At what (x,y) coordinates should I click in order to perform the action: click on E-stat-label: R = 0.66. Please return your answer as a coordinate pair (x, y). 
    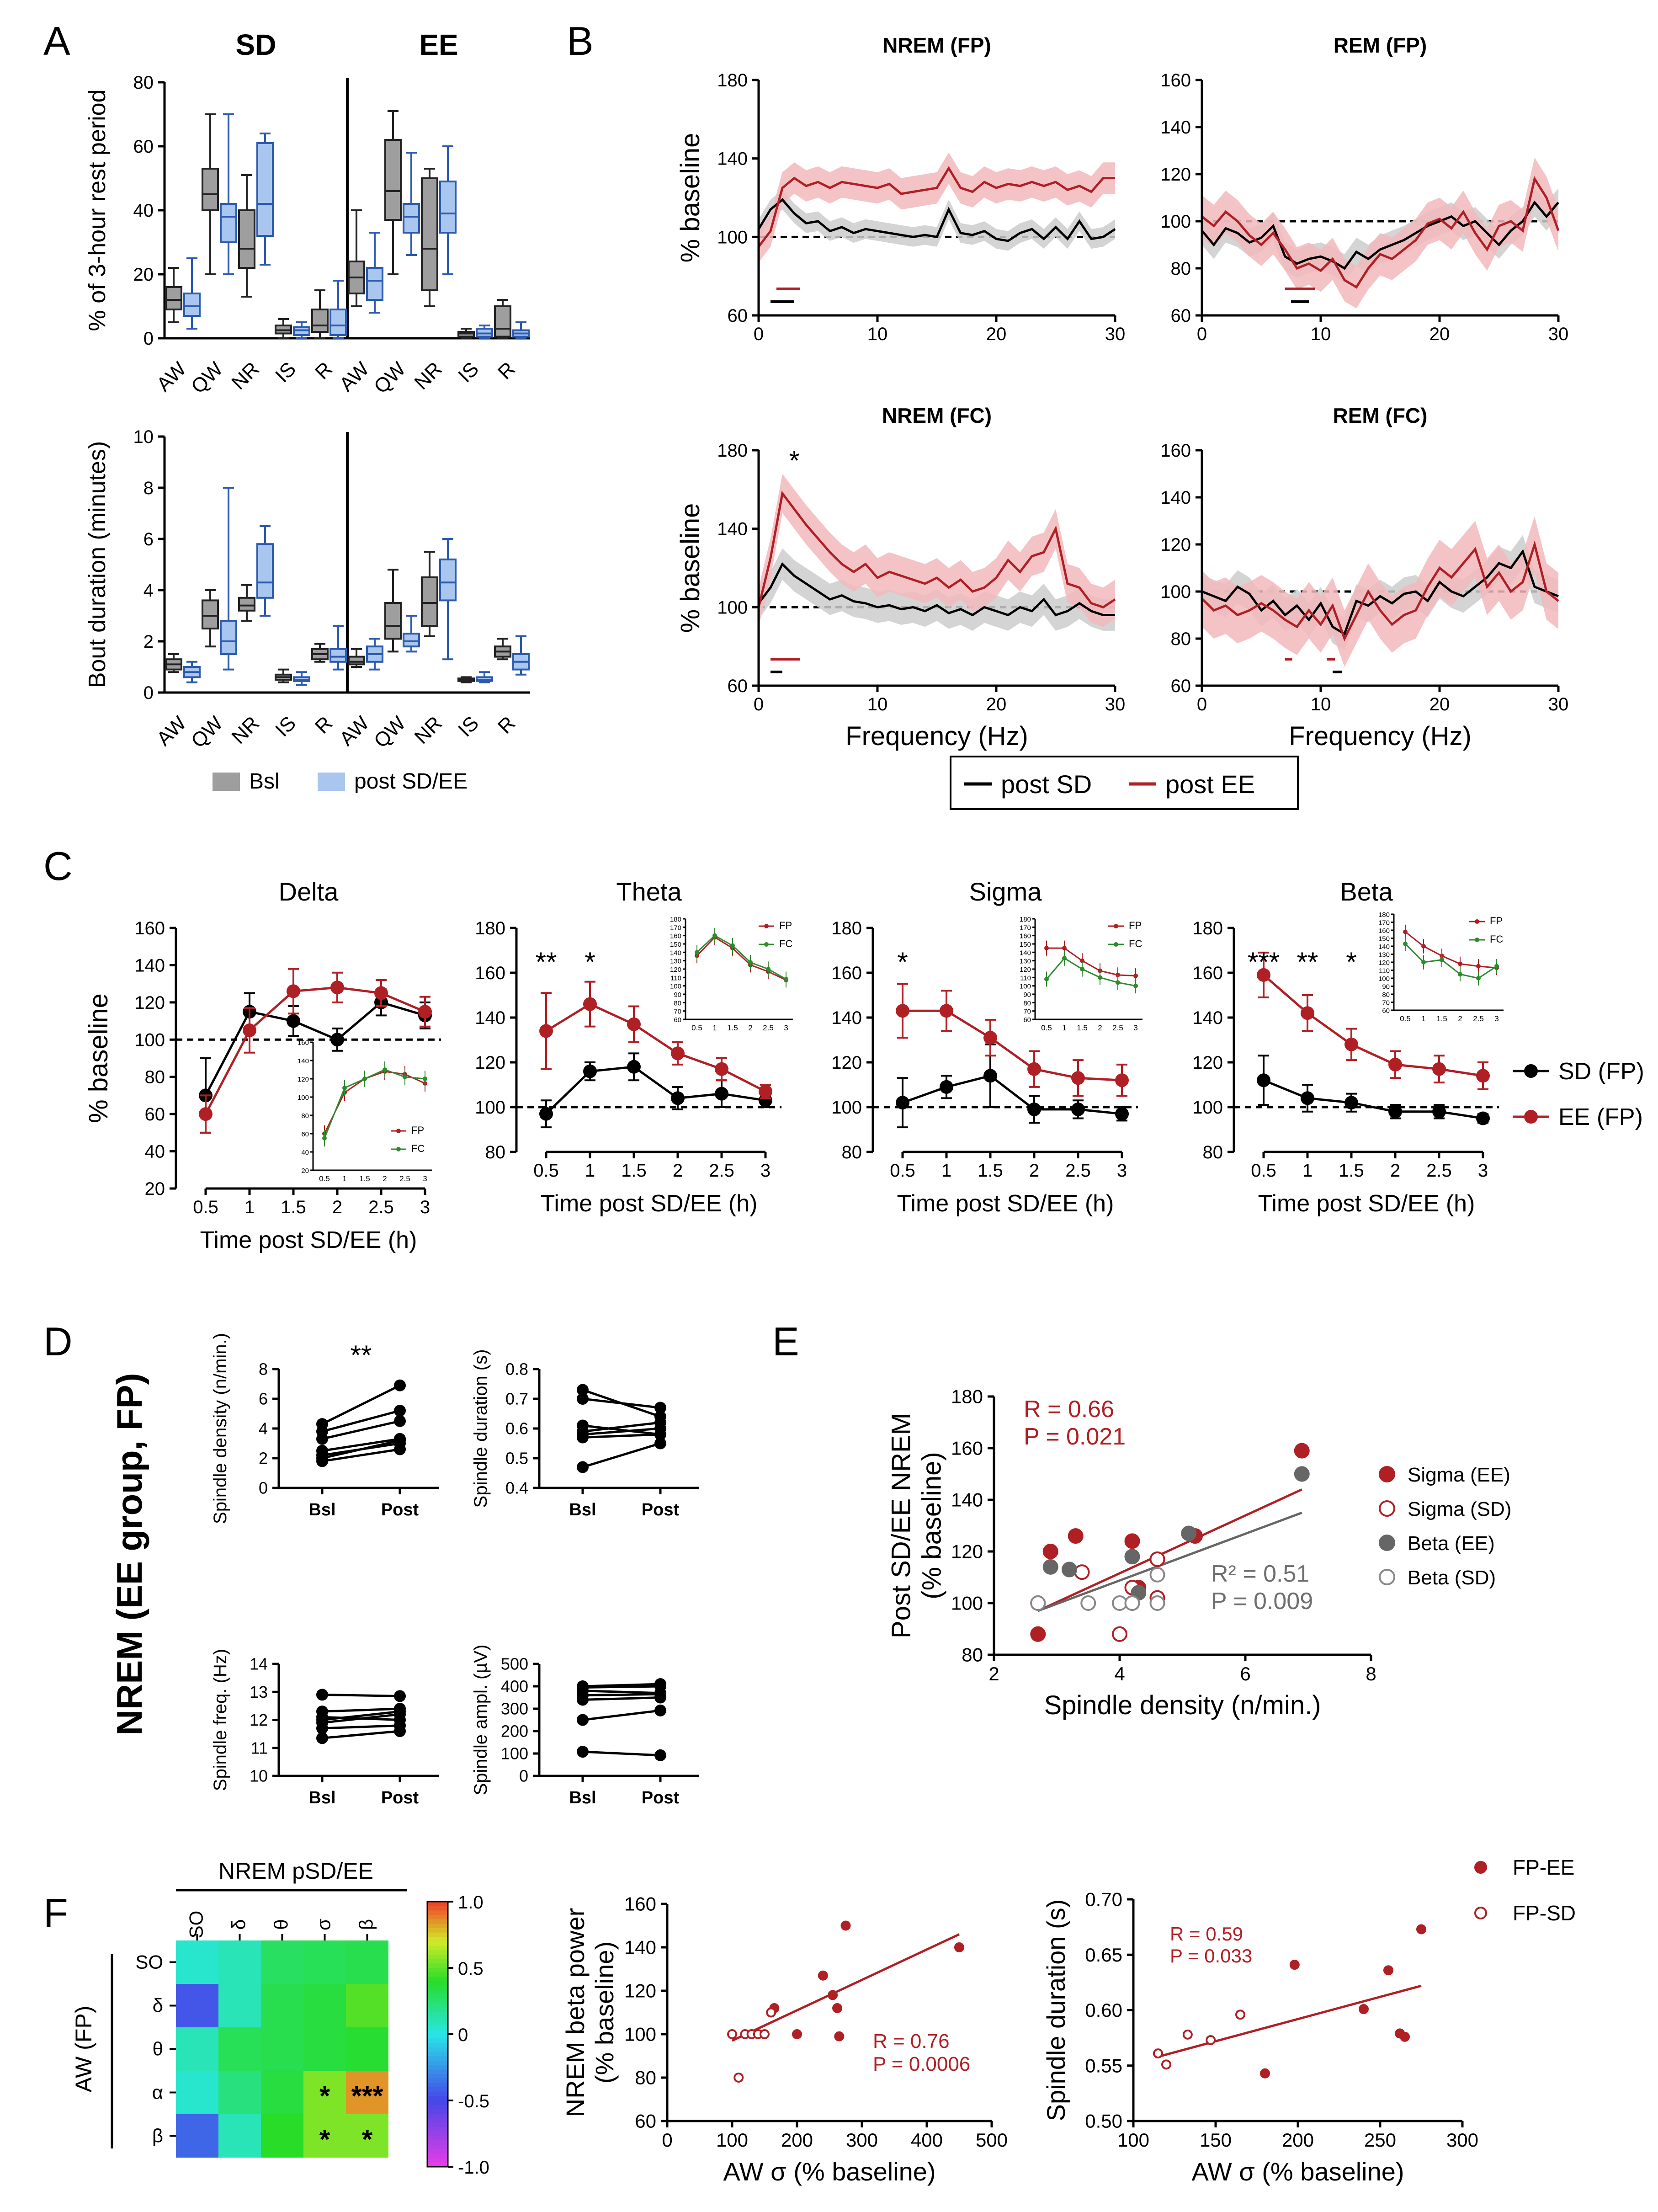
    Looking at the image, I should click on (1069, 1409).